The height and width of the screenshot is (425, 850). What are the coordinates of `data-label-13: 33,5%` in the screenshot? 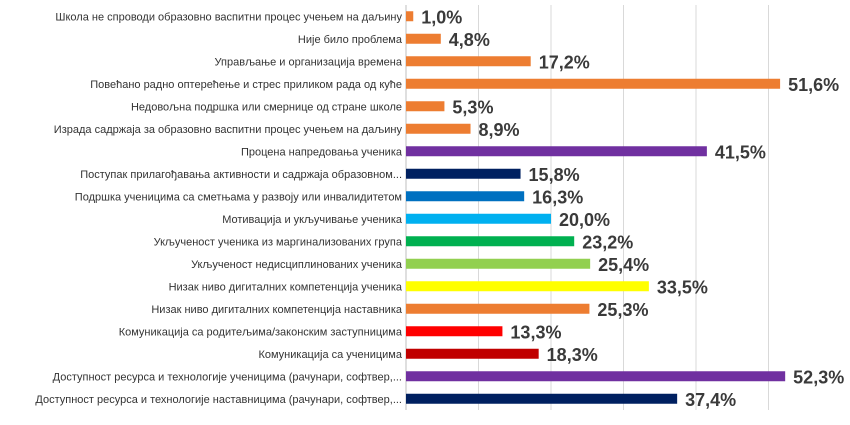 It's located at (682, 287).